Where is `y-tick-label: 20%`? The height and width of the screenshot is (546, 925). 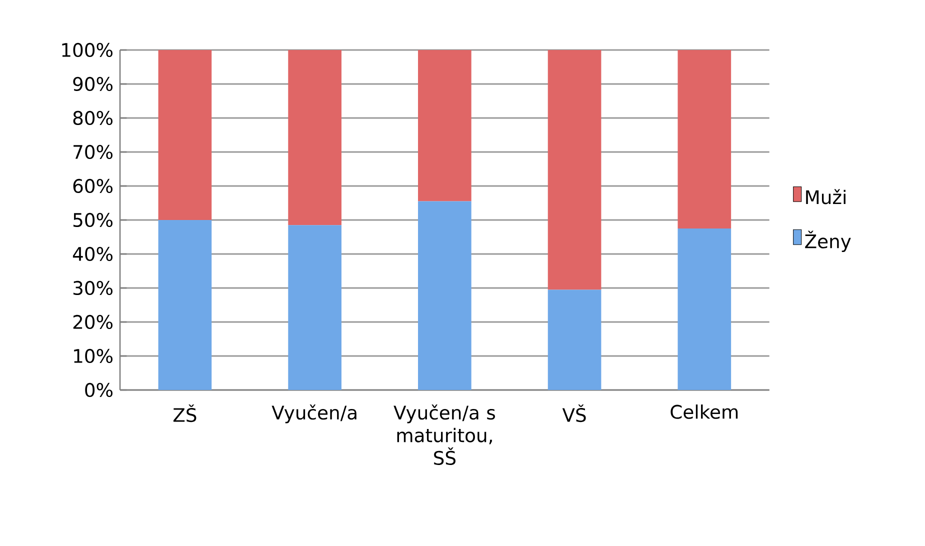 y-tick-label: 20% is located at coordinates (92, 322).